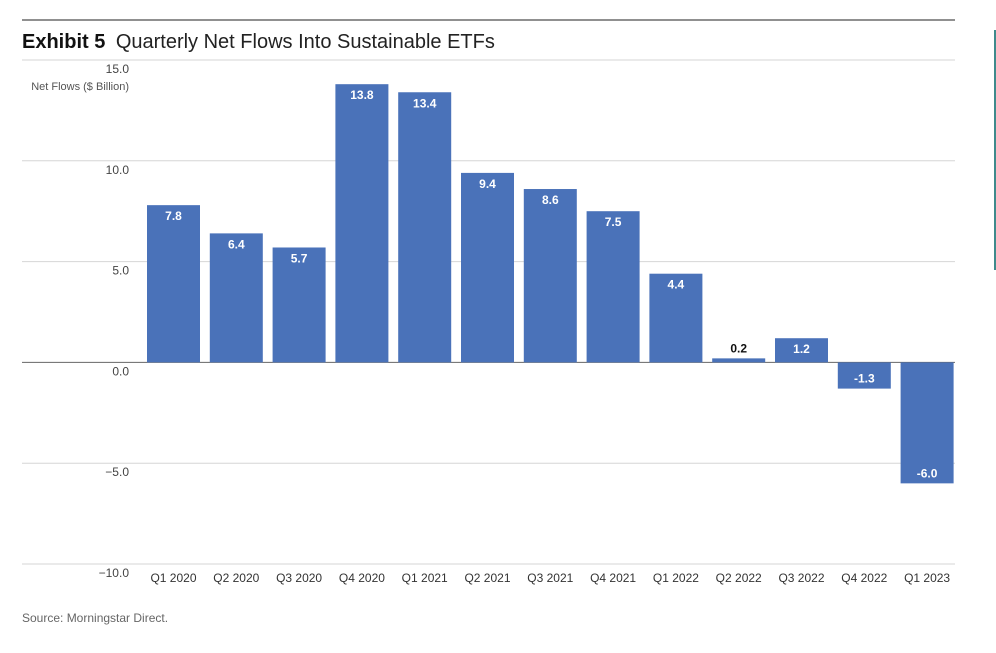 The height and width of the screenshot is (653, 996). What do you see at coordinates (550, 200) in the screenshot?
I see `bar-value-label: 8.6` at bounding box center [550, 200].